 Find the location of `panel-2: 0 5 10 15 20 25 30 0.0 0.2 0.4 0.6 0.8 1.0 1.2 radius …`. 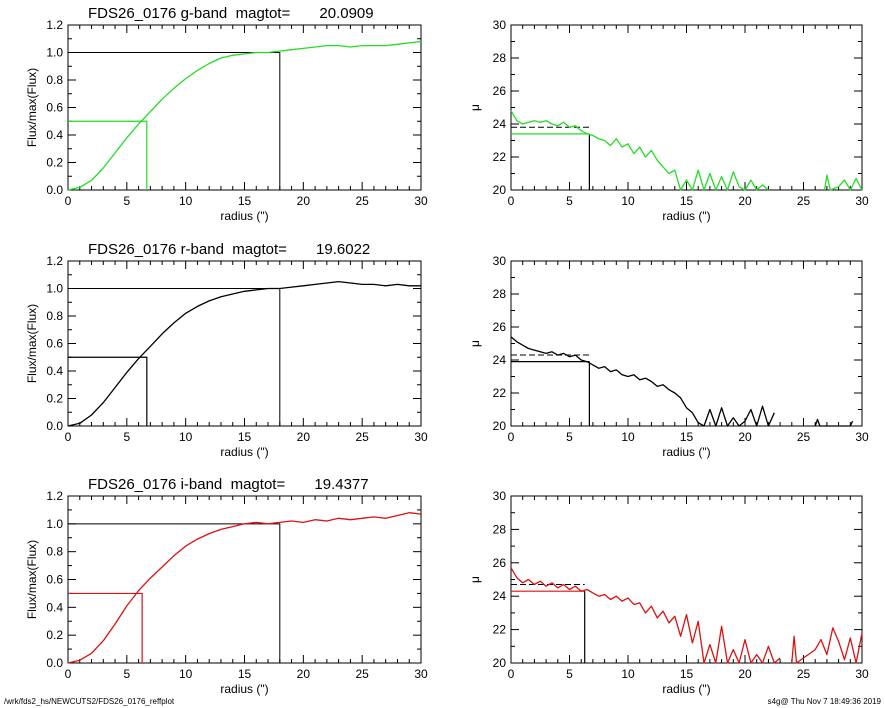

panel-2: 0 5 10 15 20 25 30 0.0 0.2 0.4 0.6 0.8 1.0 1.2 radius … is located at coordinates (226, 350).